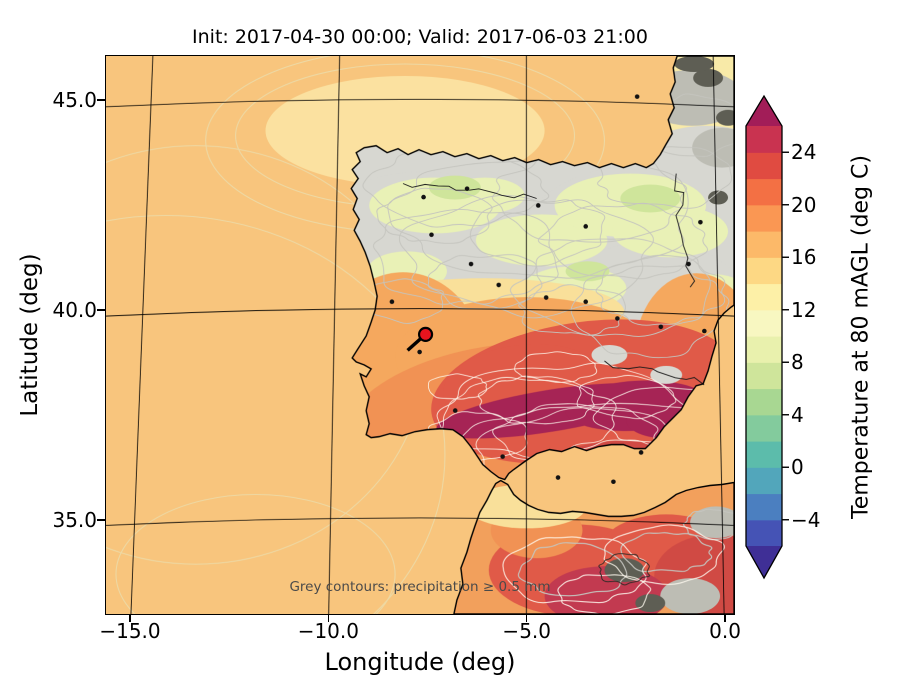 The width and height of the screenshot is (900, 700). I want to click on x-tick-label: −5.0, so click(527, 631).